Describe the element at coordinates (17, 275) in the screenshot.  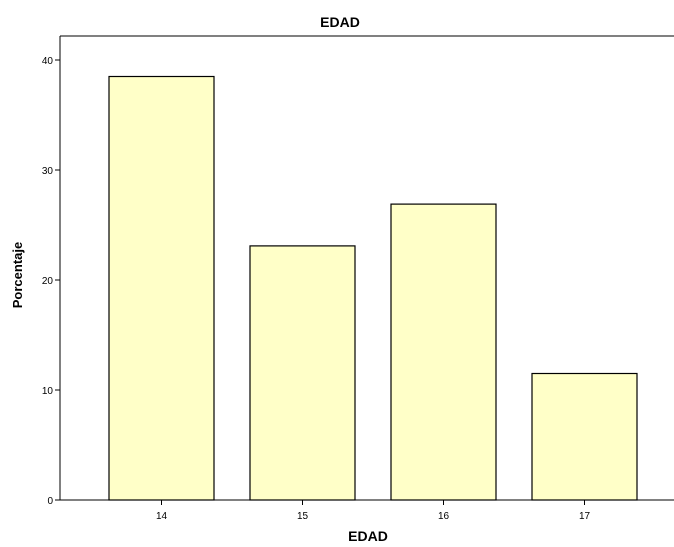
I see `y-axis-label: Porcentaje` at that location.